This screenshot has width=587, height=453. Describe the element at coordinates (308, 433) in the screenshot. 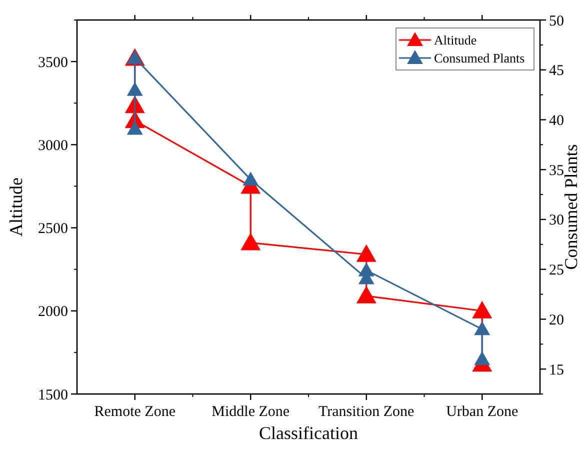

I see `x-axis-title: Classification` at that location.